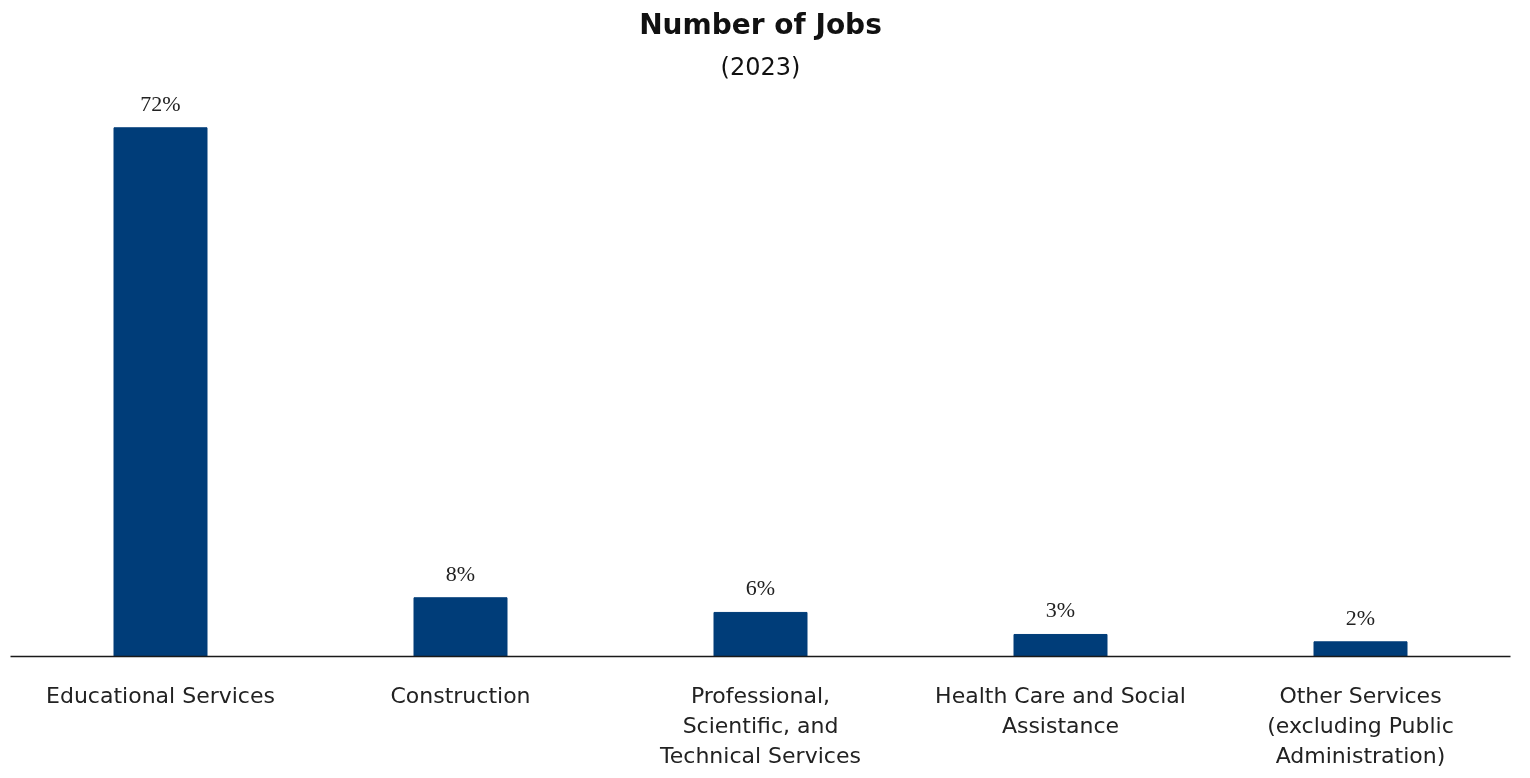 Image resolution: width=1530 pixels, height=778 pixels. I want to click on x-tick-label: Educational Services, so click(160, 695).